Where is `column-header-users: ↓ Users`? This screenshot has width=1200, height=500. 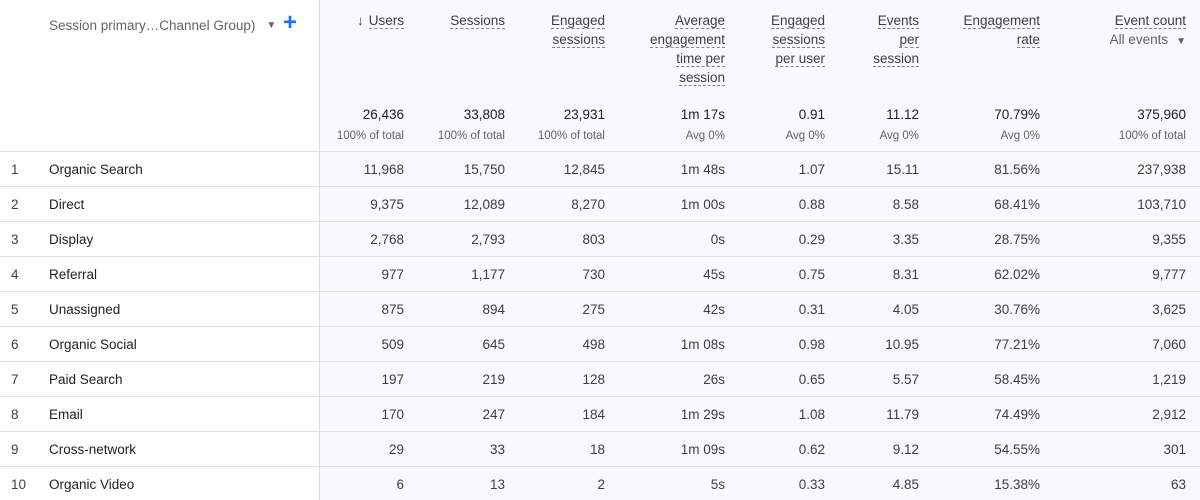
column-header-users: ↓ Users is located at coordinates (380, 20).